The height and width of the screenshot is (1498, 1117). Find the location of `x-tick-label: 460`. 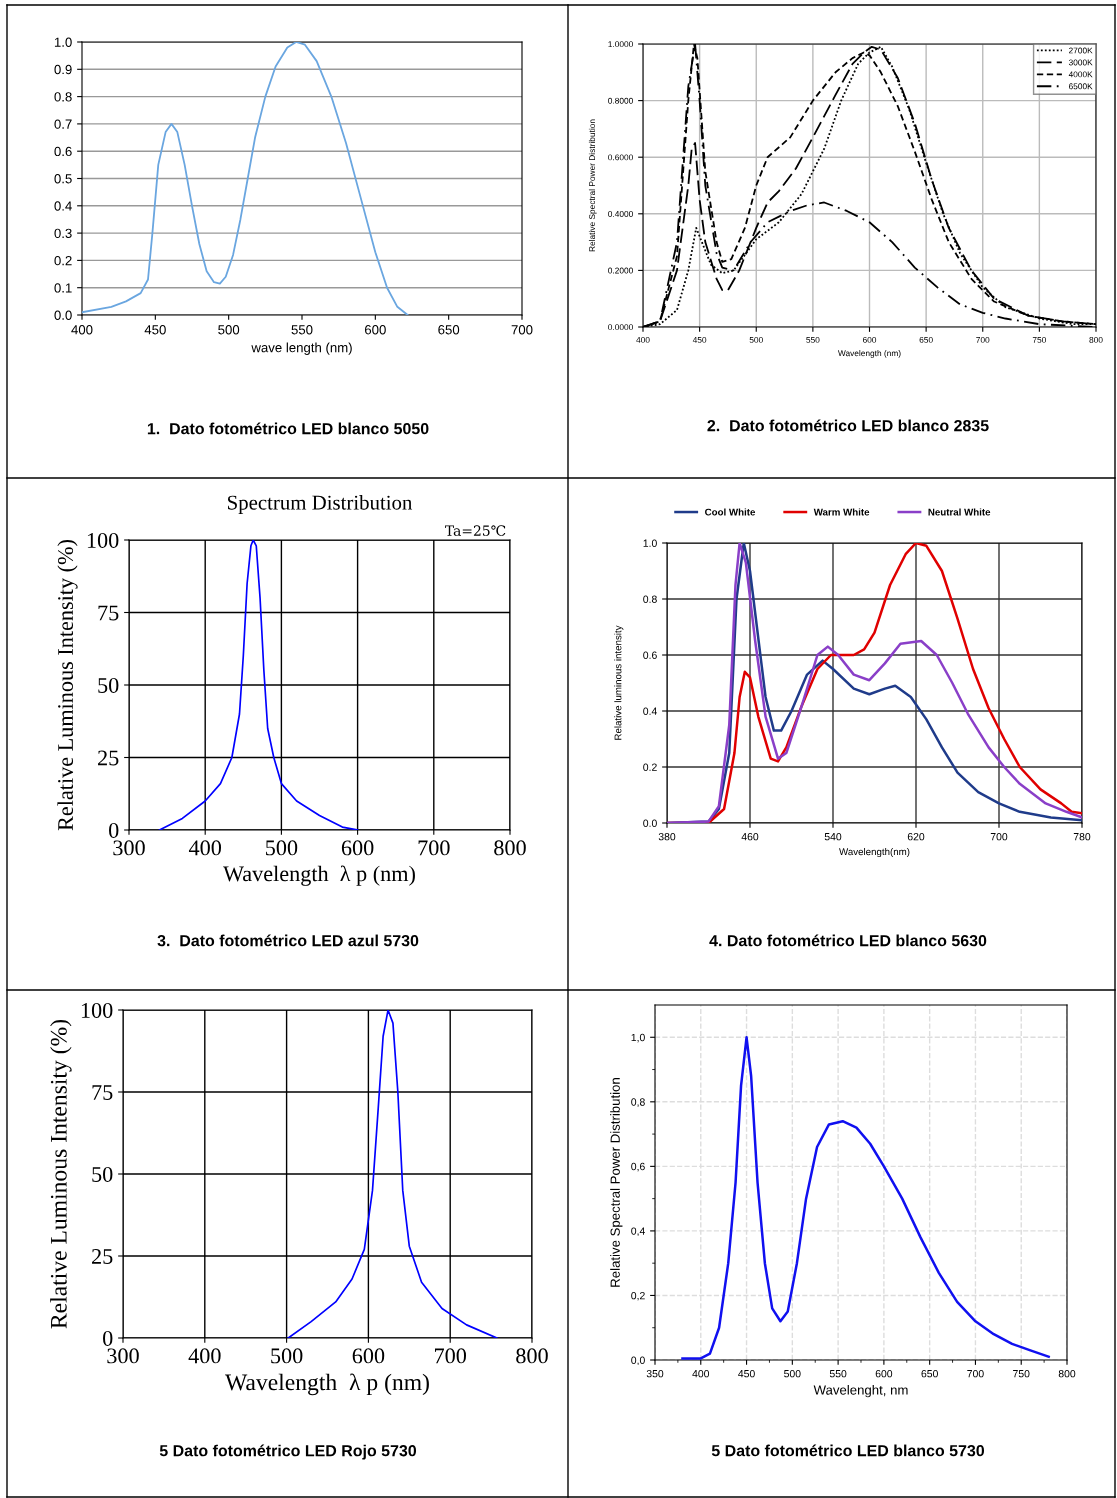

x-tick-label: 460 is located at coordinates (750, 837).